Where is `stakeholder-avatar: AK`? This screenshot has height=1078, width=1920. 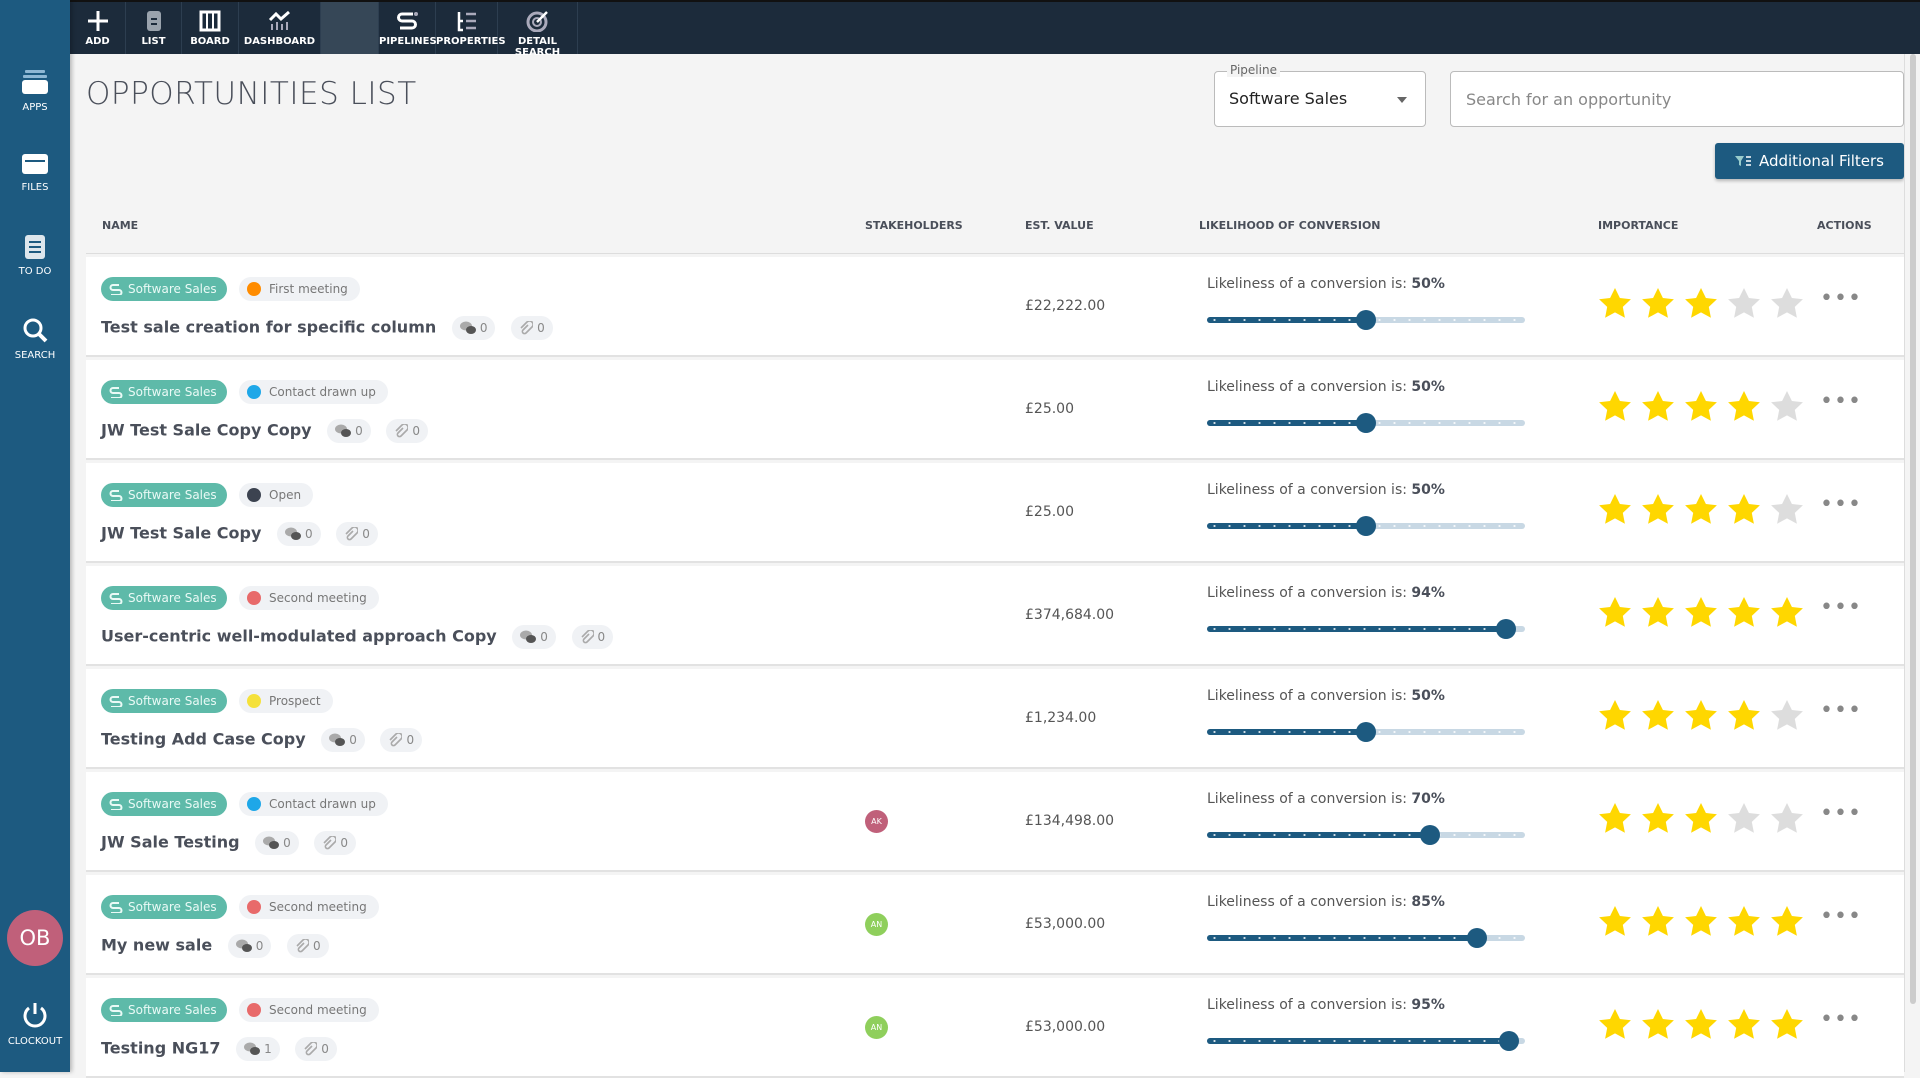
stakeholder-avatar: AK is located at coordinates (876, 821).